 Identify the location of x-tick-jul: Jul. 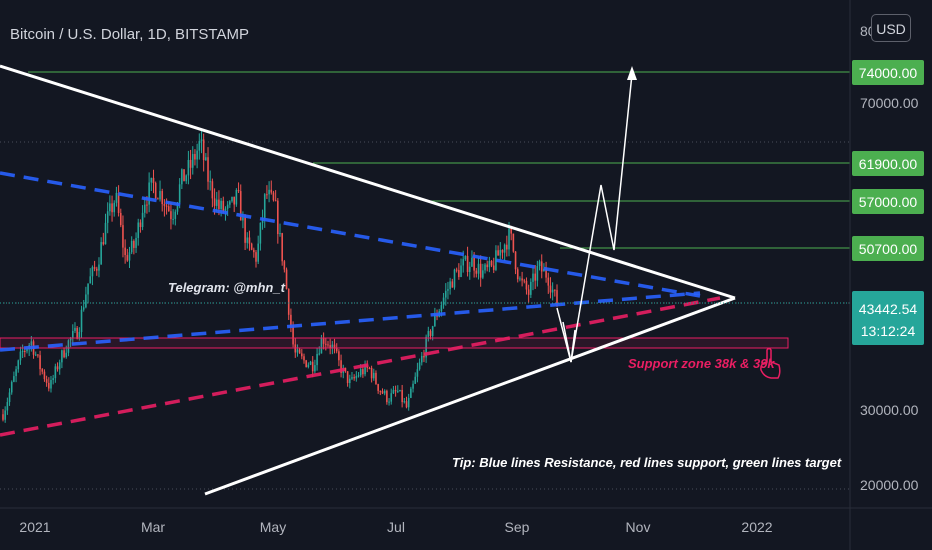
(396, 527).